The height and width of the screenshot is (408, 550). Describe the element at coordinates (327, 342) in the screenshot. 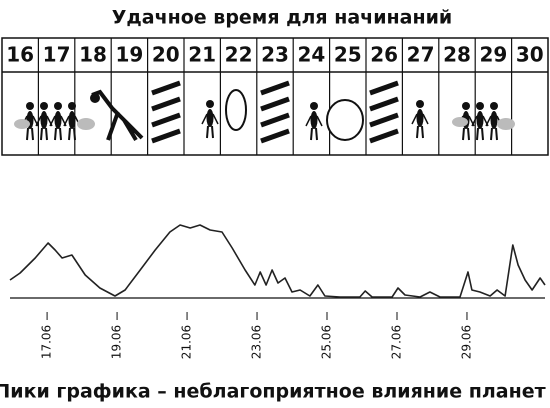

I see `x-tick-label: 25.06` at that location.